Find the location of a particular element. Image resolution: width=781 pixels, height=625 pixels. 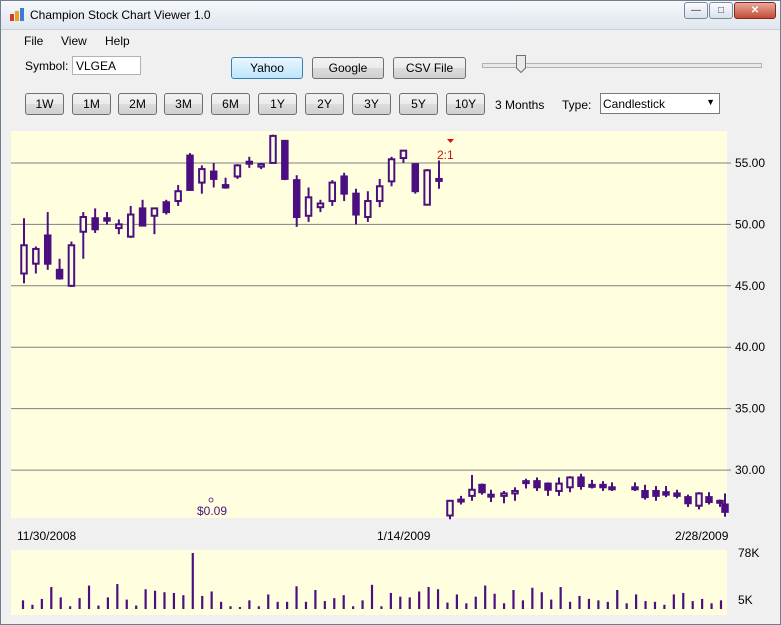

yahoo-button: Yahoo is located at coordinates (267, 68).